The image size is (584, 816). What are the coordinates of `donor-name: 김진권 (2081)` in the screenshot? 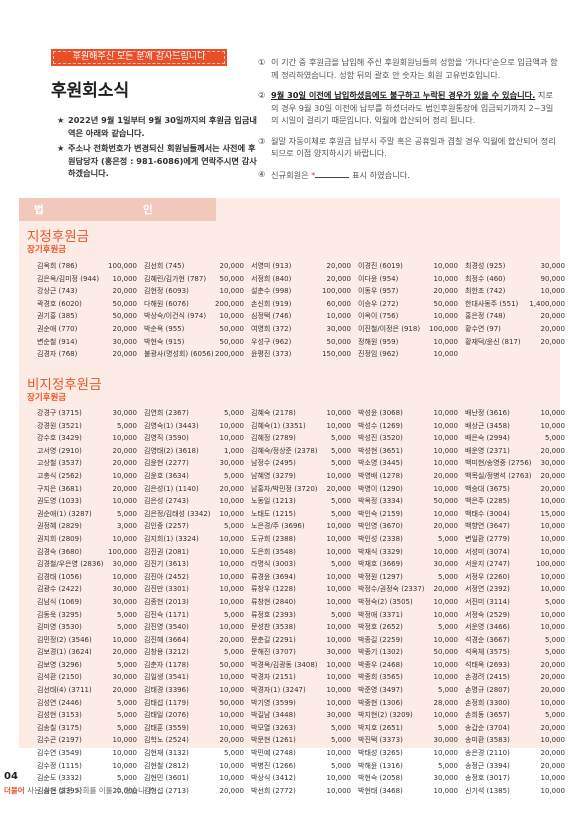 It's located at (166, 551).